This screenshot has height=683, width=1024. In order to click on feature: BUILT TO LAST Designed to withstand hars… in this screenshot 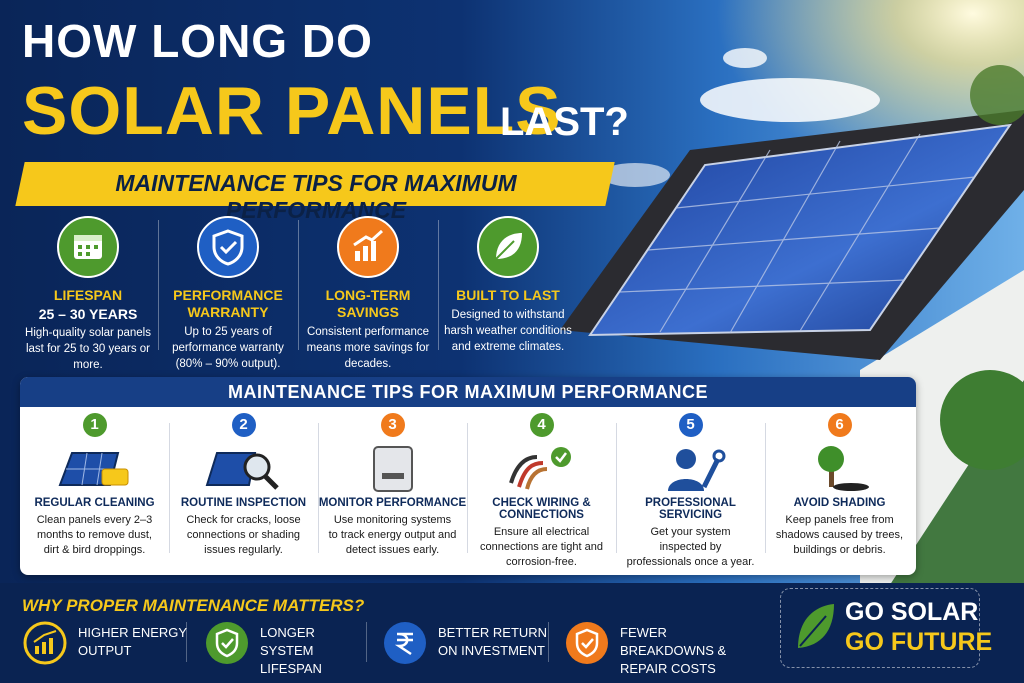, I will do `click(508, 285)`.